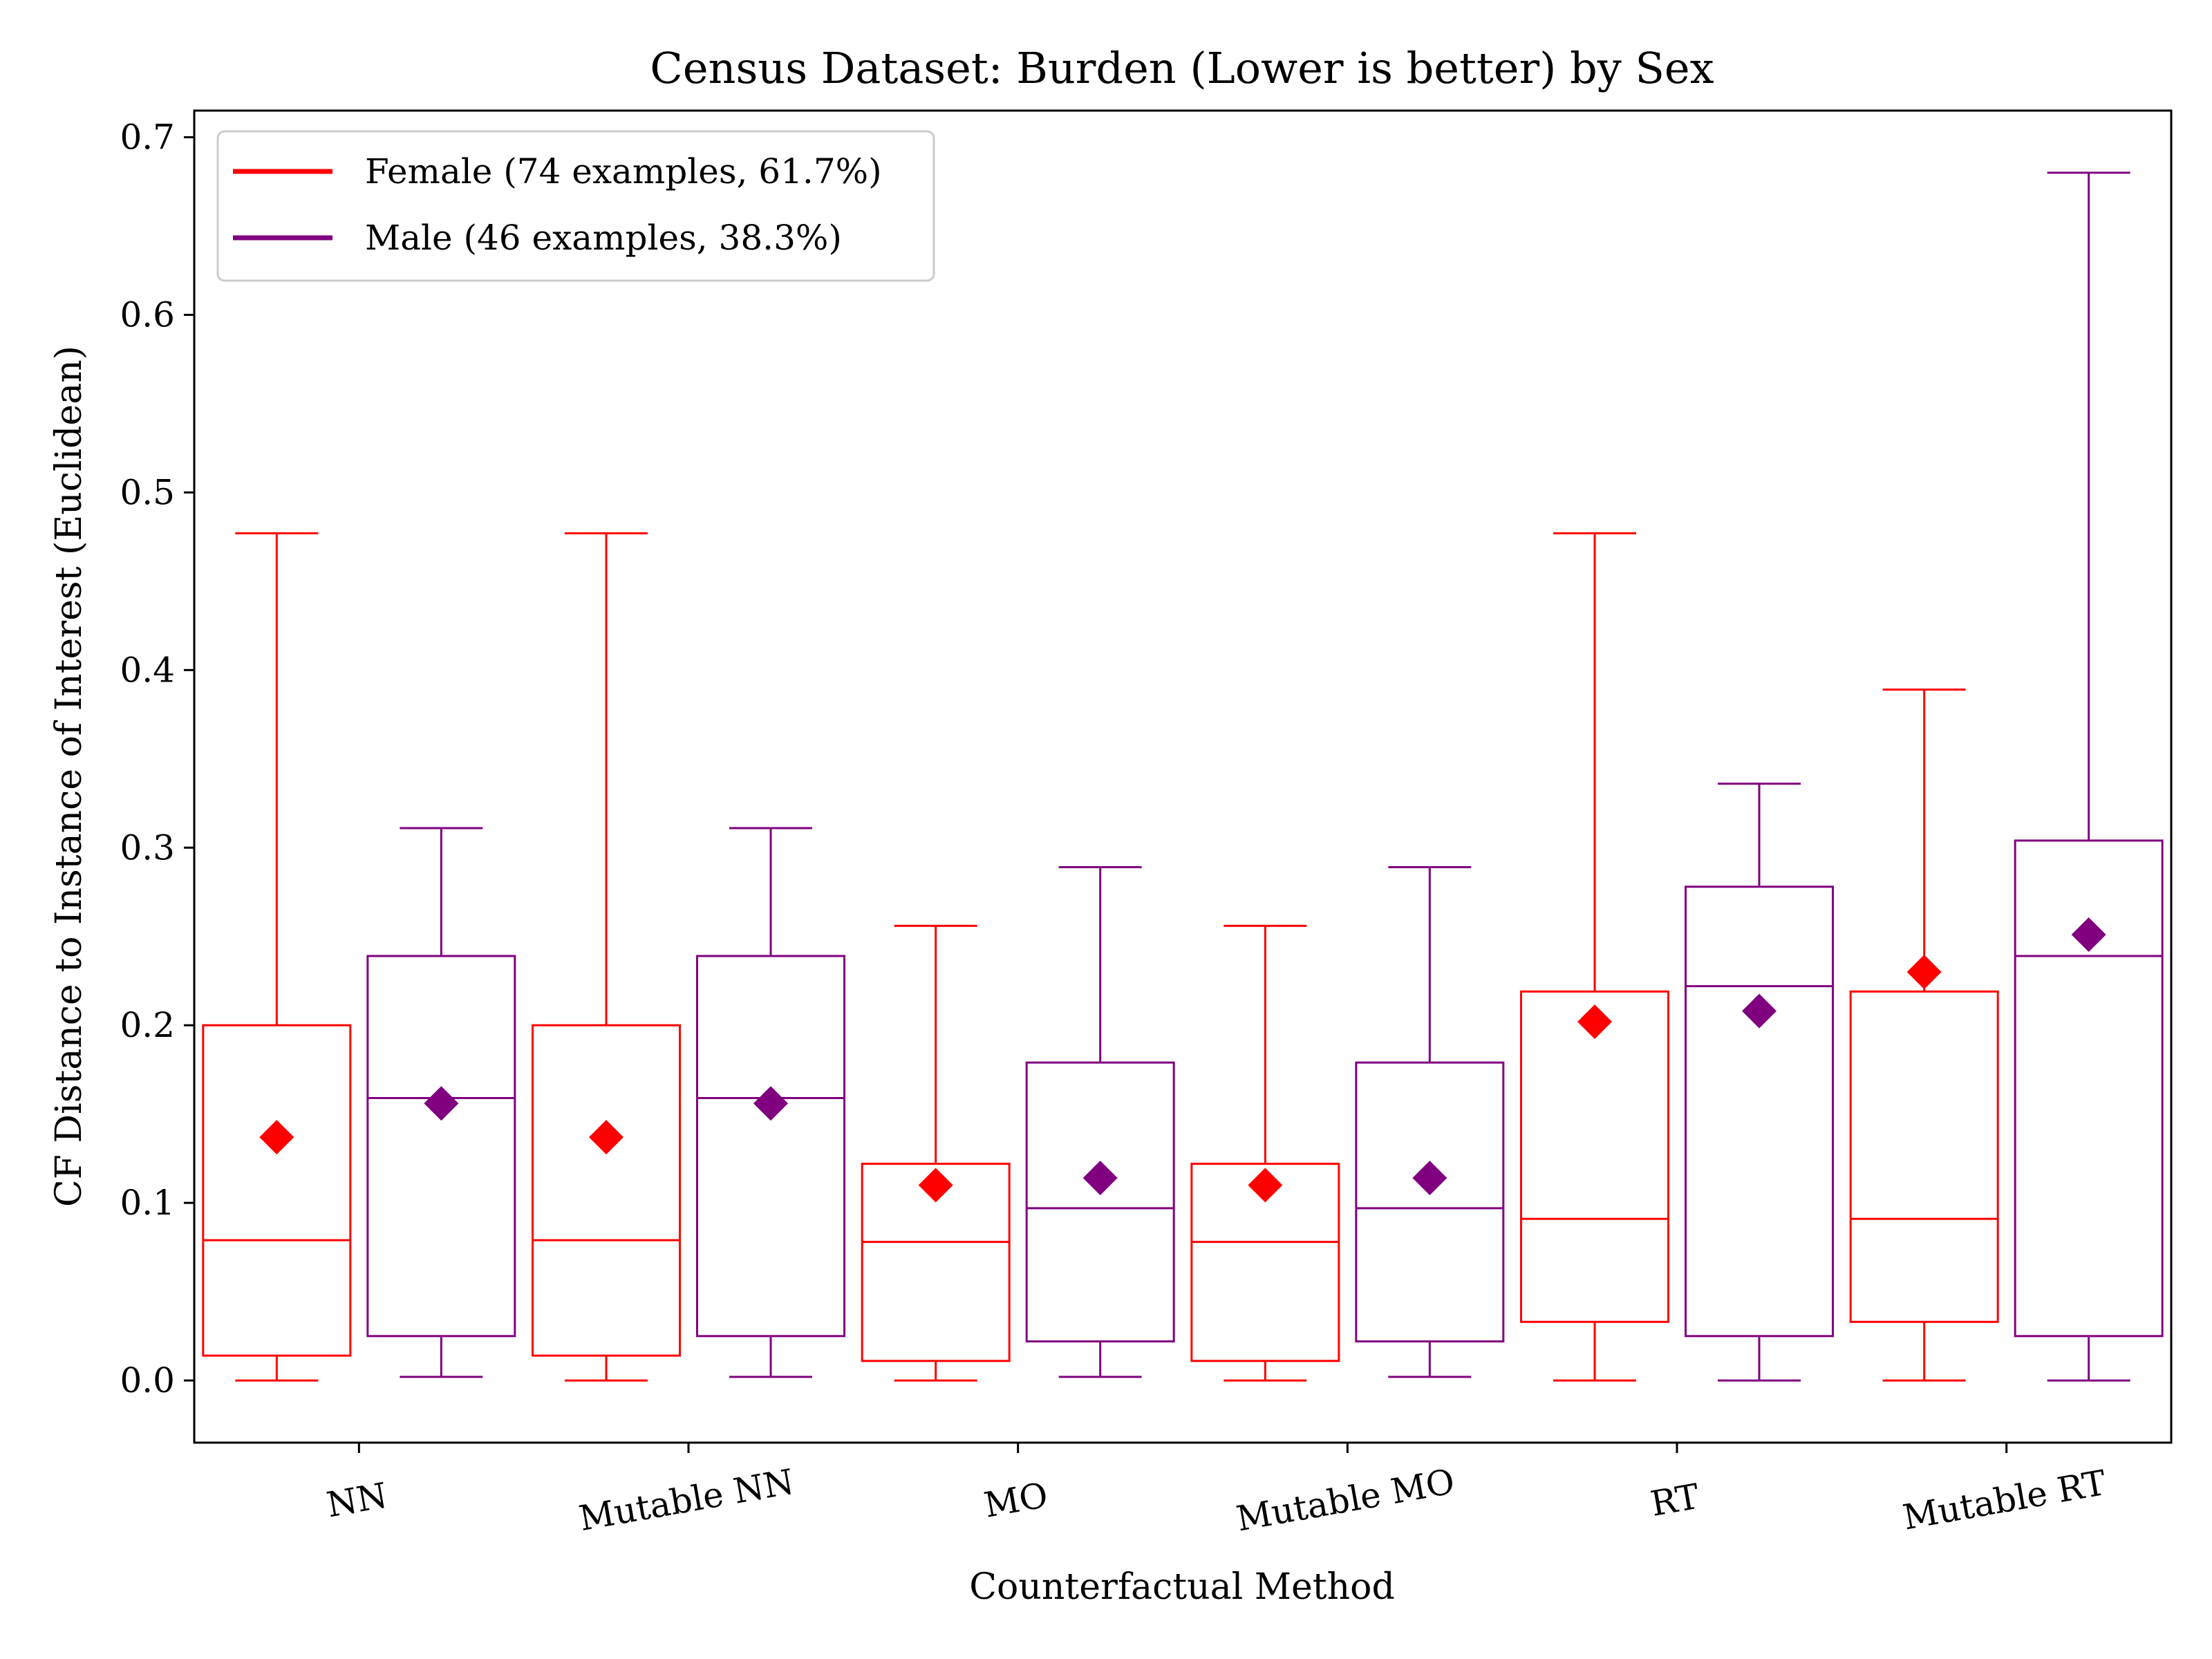 The image size is (2212, 1659). I want to click on y-tick-label: 0.6, so click(147, 314).